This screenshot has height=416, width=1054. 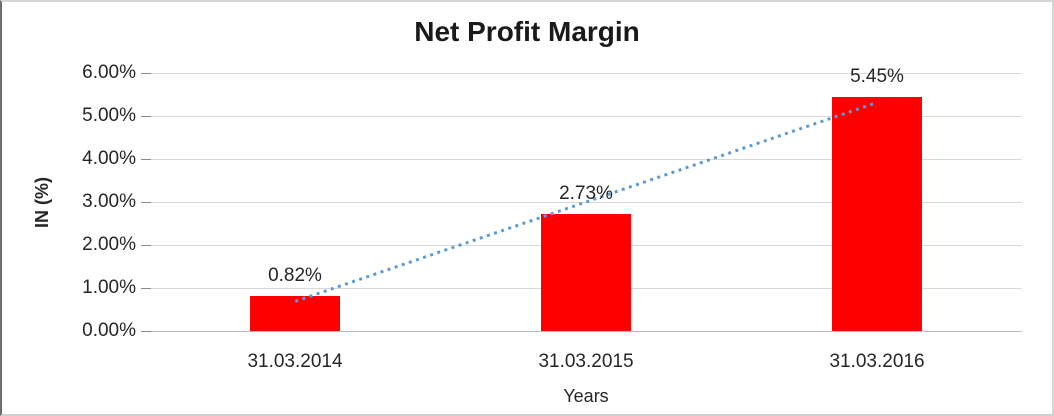 I want to click on gridline, so click(x=586, y=73).